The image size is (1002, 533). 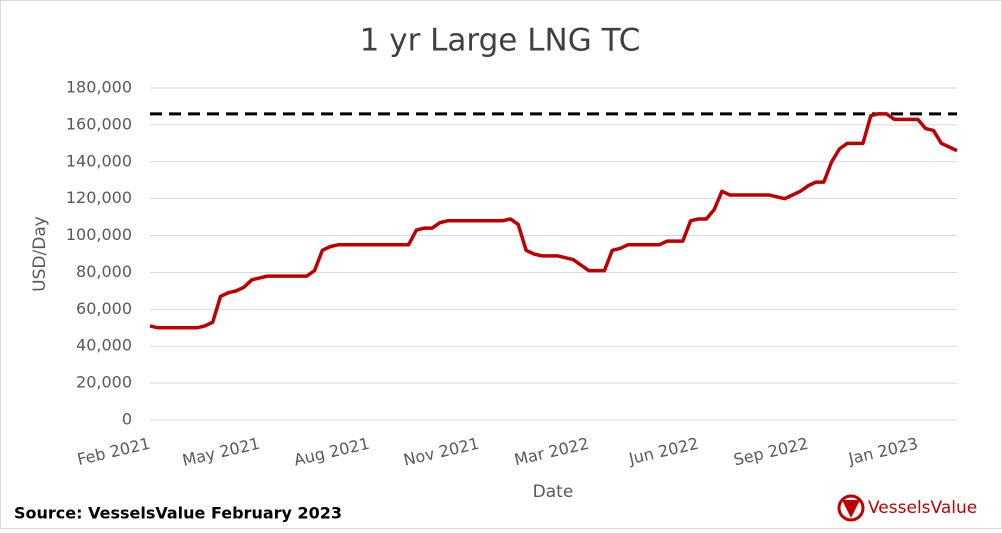 What do you see at coordinates (40, 254) in the screenshot?
I see `y-axis-label: USD/Day` at bounding box center [40, 254].